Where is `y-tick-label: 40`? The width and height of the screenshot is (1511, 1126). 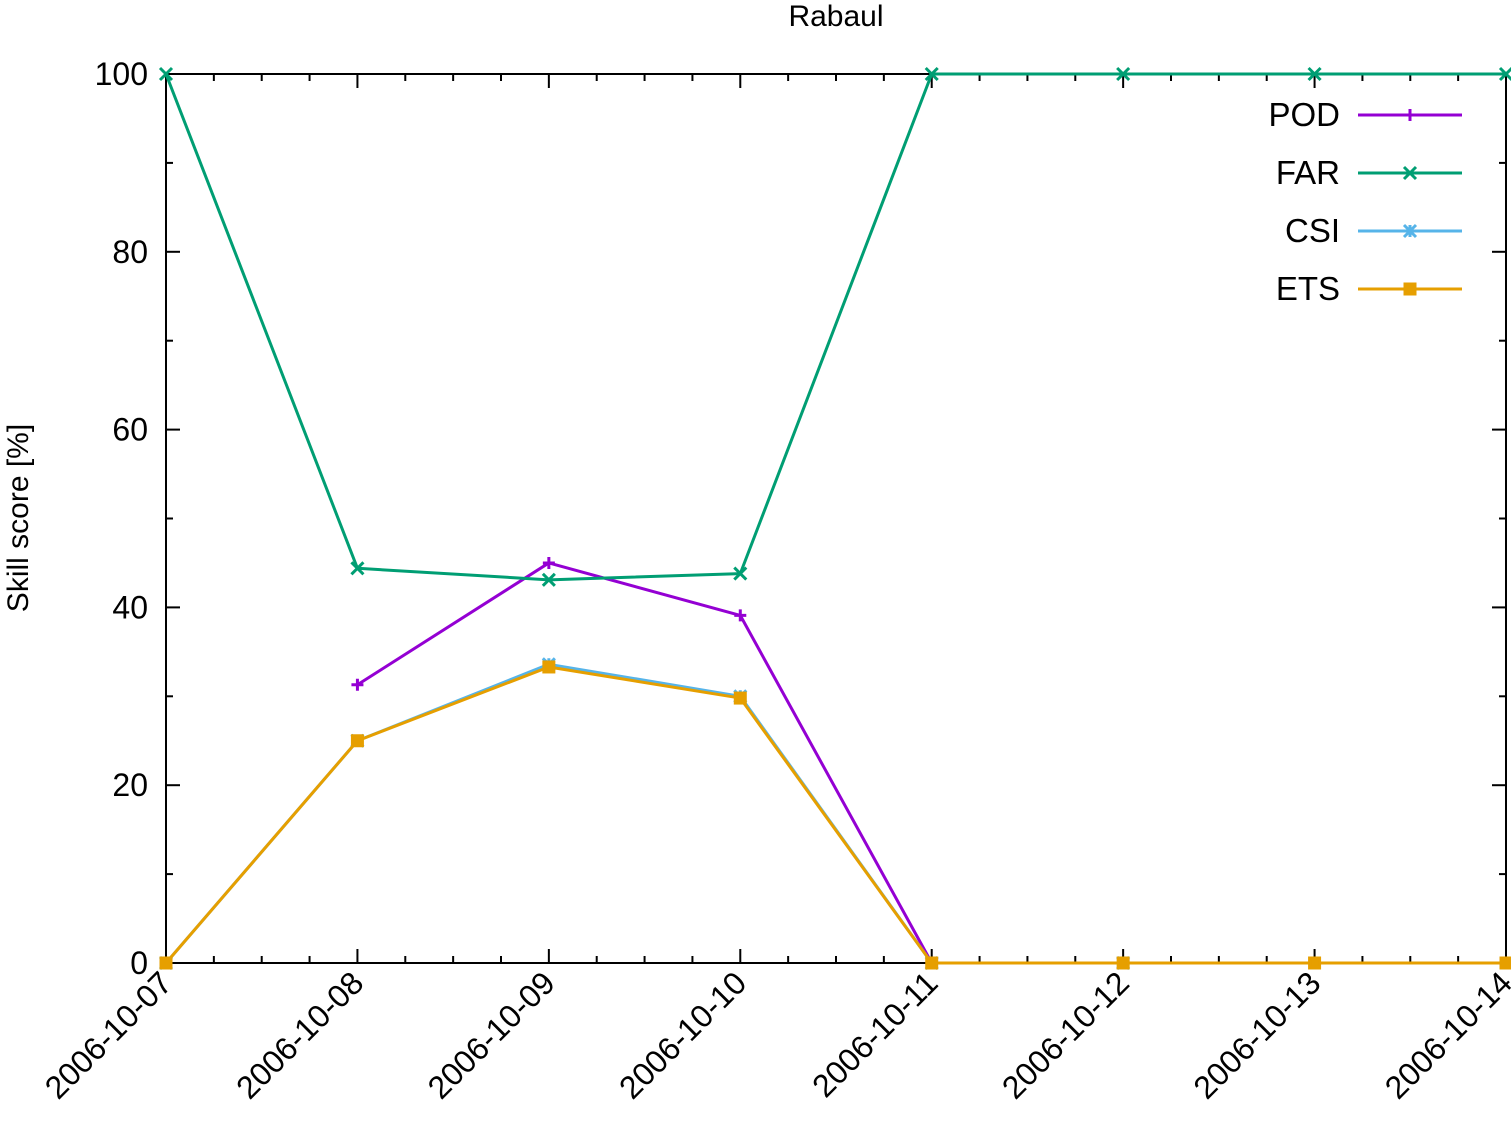 y-tick-label: 40 is located at coordinates (130, 607).